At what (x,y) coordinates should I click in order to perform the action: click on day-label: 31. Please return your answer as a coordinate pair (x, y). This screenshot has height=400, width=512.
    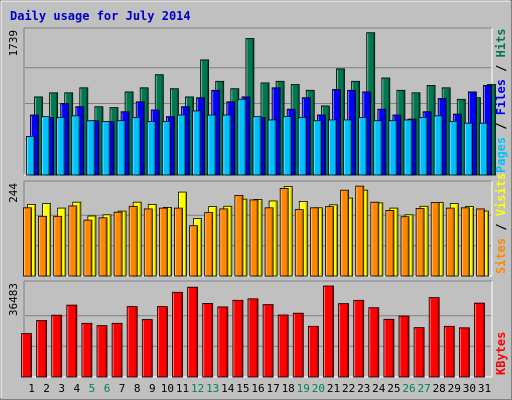
    Looking at the image, I should click on (484, 388).